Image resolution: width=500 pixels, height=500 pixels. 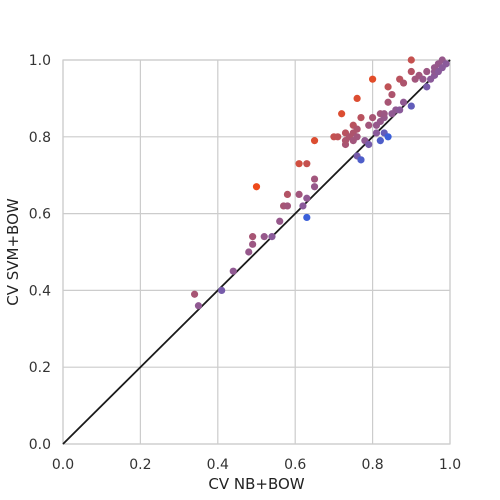 I want to click on x-tick-label: 0.4, so click(x=218, y=465).